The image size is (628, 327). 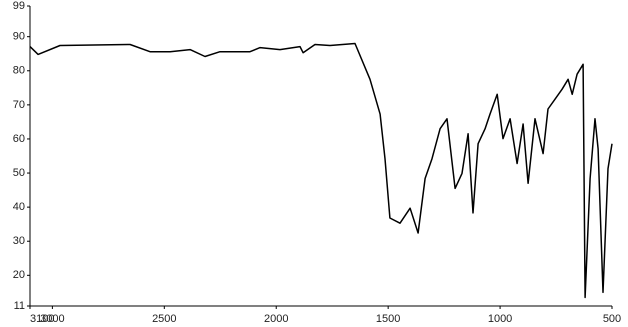 What do you see at coordinates (19, 105) in the screenshot?
I see `y-tick-label: 70` at bounding box center [19, 105].